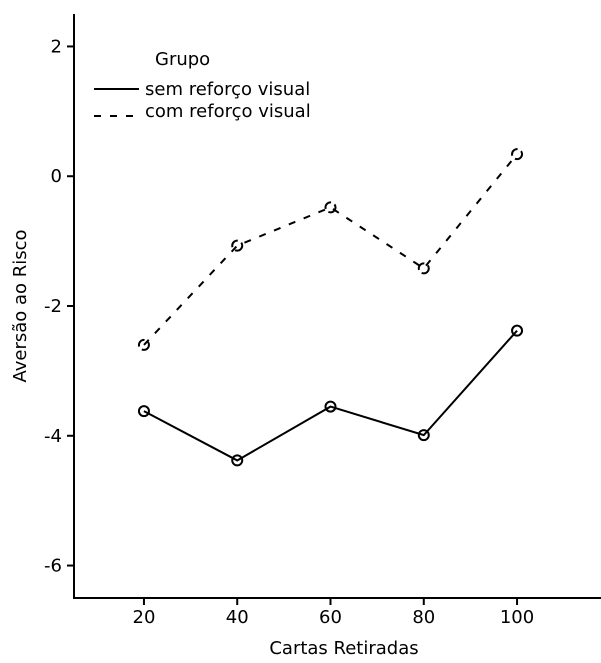 Image resolution: width=601 pixels, height=663 pixels. What do you see at coordinates (144, 617) in the screenshot?
I see `x-tick-label: 20` at bounding box center [144, 617].